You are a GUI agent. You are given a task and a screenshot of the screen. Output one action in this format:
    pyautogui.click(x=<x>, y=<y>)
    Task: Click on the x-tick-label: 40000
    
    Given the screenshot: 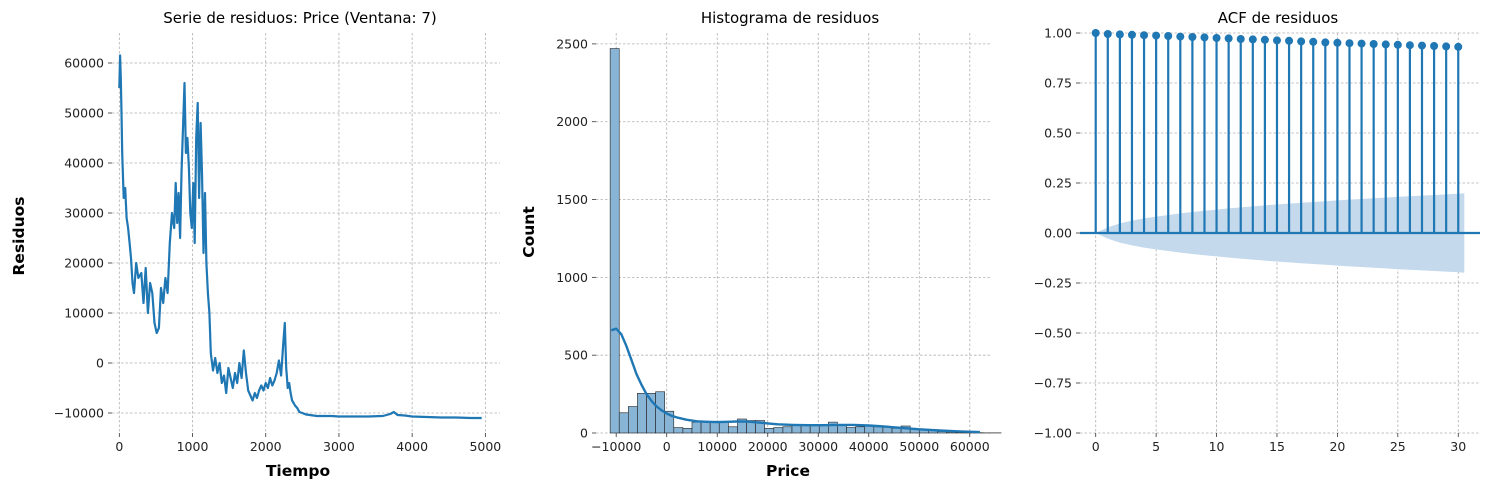 What is the action you would take?
    pyautogui.click(x=869, y=446)
    